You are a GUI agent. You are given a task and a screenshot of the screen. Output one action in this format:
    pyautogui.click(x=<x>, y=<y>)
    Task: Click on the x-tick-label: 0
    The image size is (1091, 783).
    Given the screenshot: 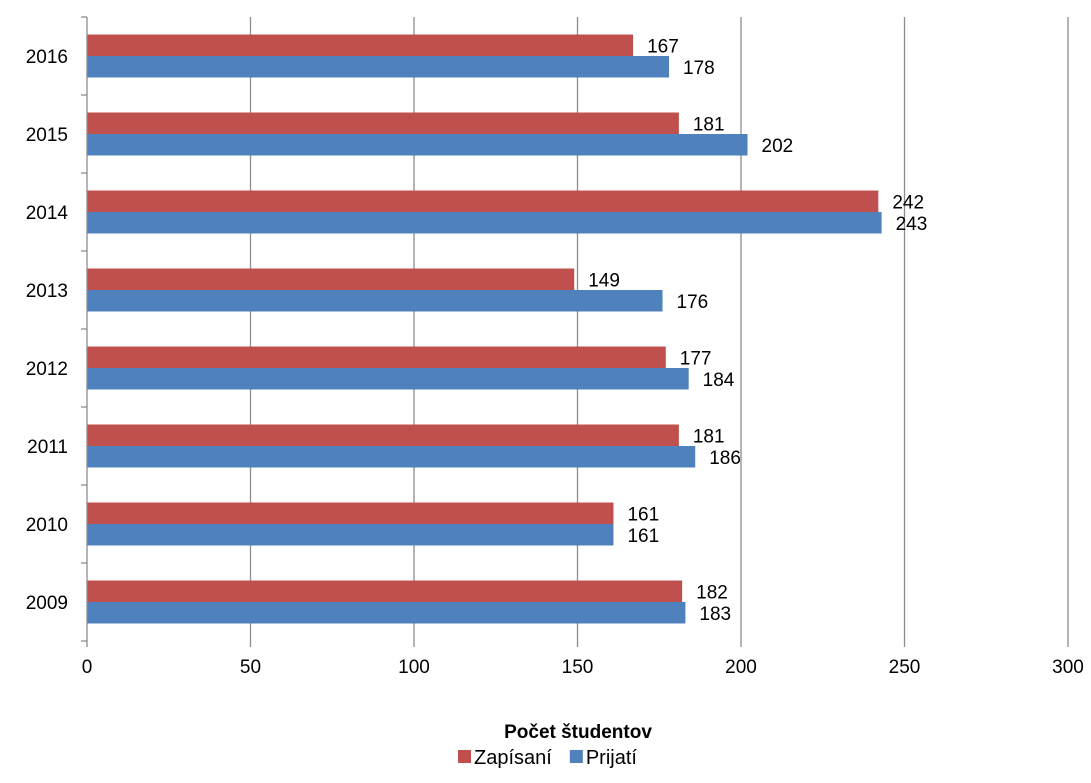 What is the action you would take?
    pyautogui.click(x=87, y=667)
    